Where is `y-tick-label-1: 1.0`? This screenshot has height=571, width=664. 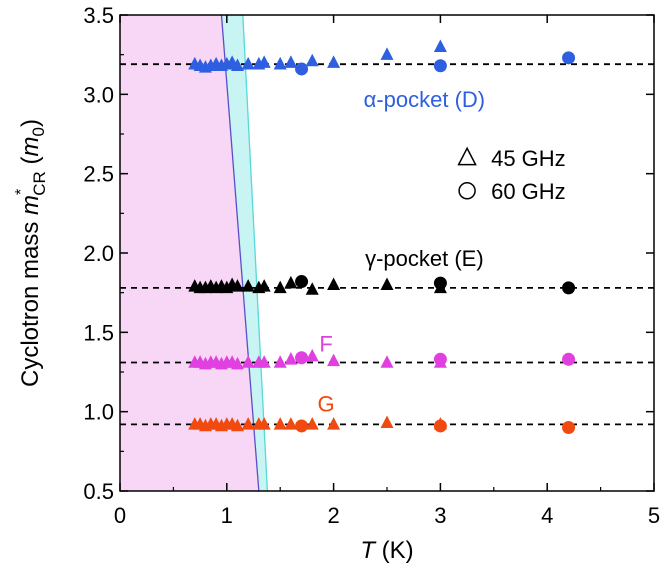 y-tick-label-1: 1.0 is located at coordinates (98, 412).